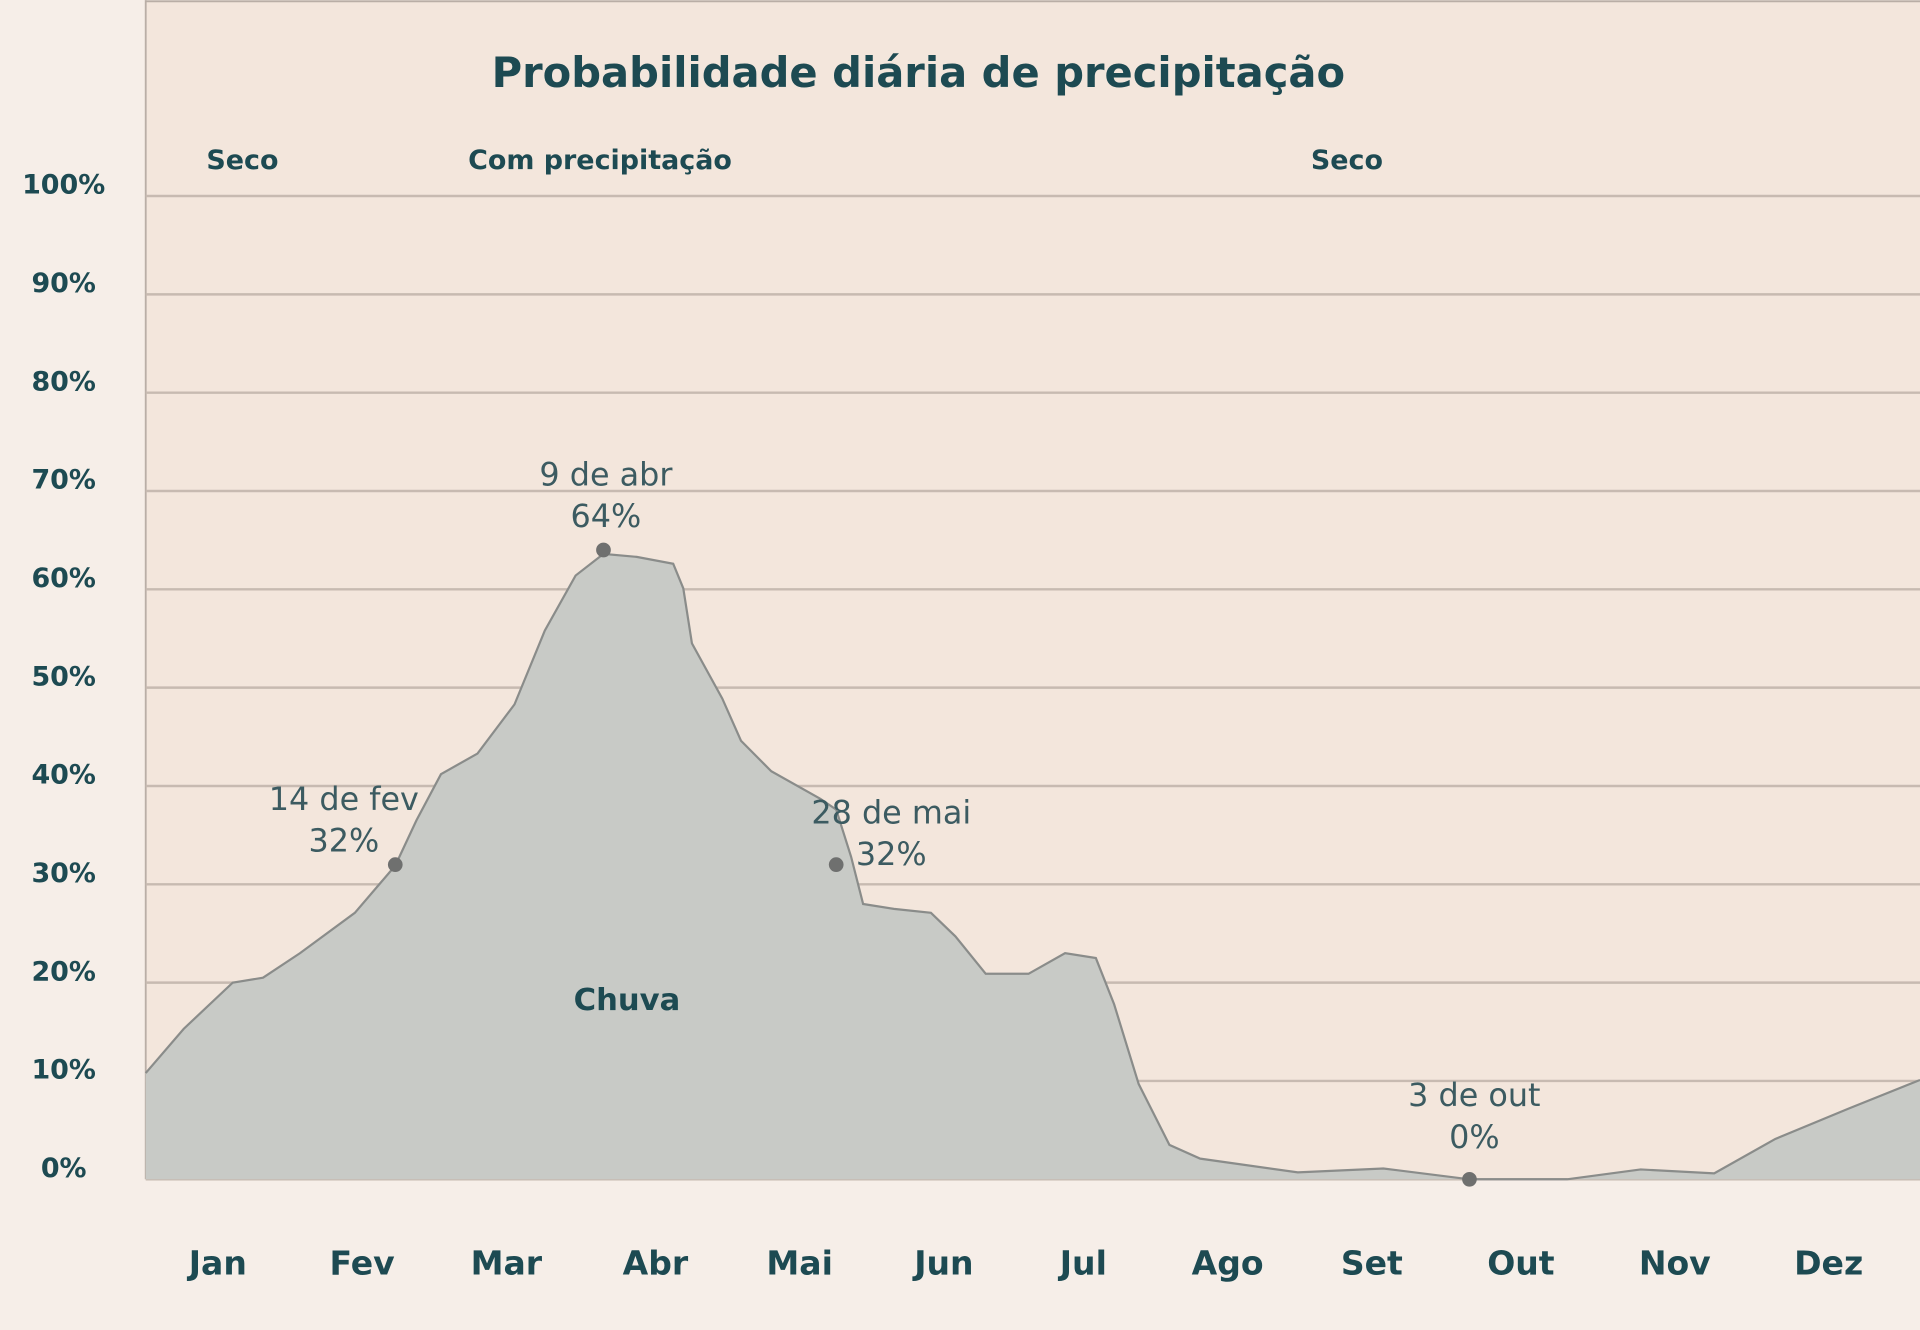 Image resolution: width=1920 pixels, height=1330 pixels. What do you see at coordinates (64, 1168) in the screenshot?
I see `y-tick-label: 0%` at bounding box center [64, 1168].